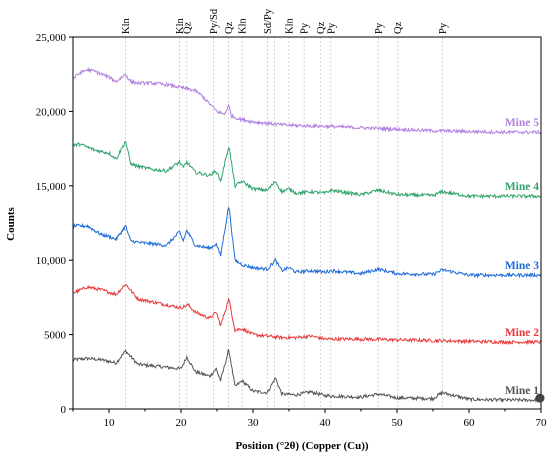  Describe the element at coordinates (64, 410) in the screenshot. I see `y-tick-label: 0` at that location.